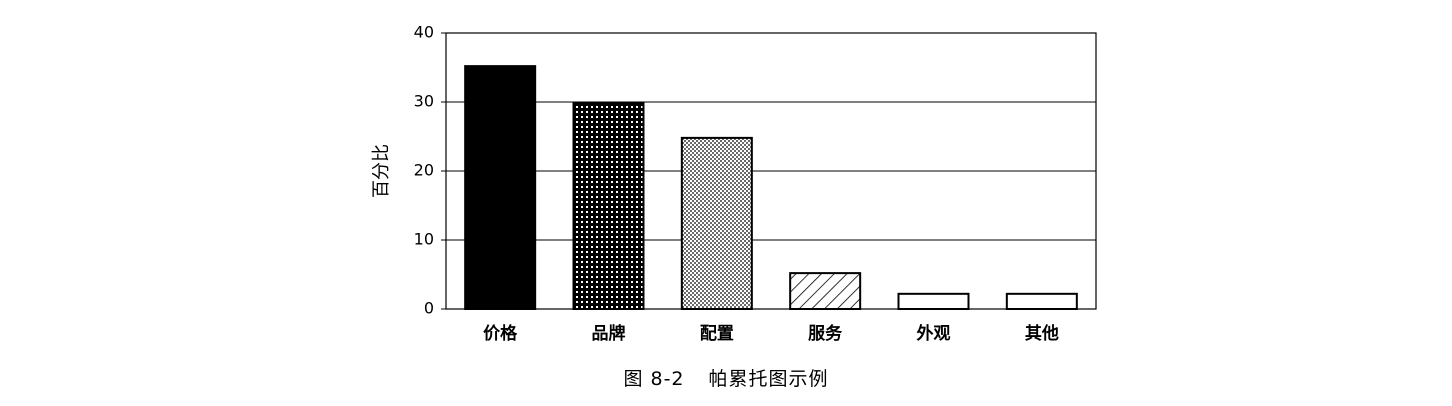 This screenshot has width=1452, height=406. Describe the element at coordinates (500, 333) in the screenshot. I see `x-tick-label: 价格` at that location.